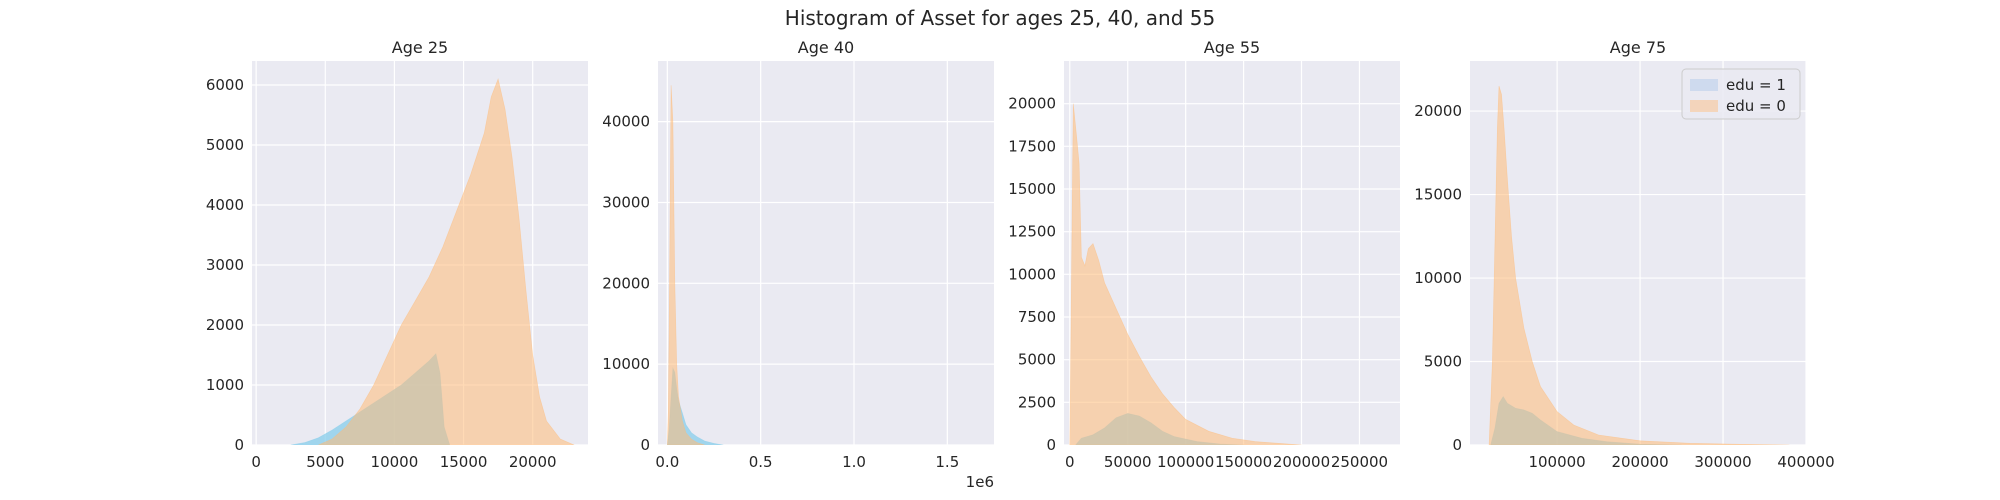 This screenshot has height=500, width=2000. What do you see at coordinates (980, 482) in the screenshot?
I see `x-offset-label: 1e6` at bounding box center [980, 482].